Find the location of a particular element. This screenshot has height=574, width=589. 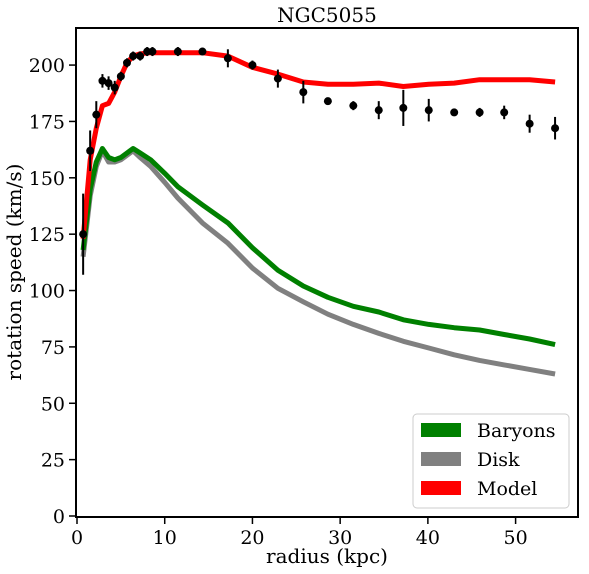

x-axis-label: radius (kpc) is located at coordinates (327, 556).